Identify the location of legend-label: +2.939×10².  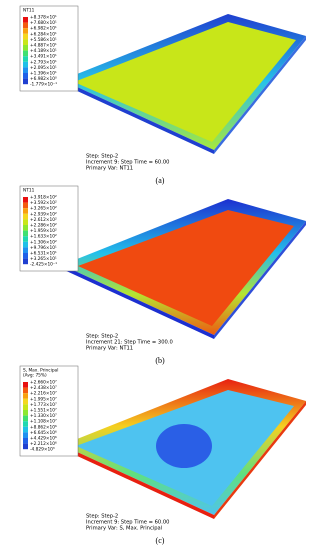
(43, 214).